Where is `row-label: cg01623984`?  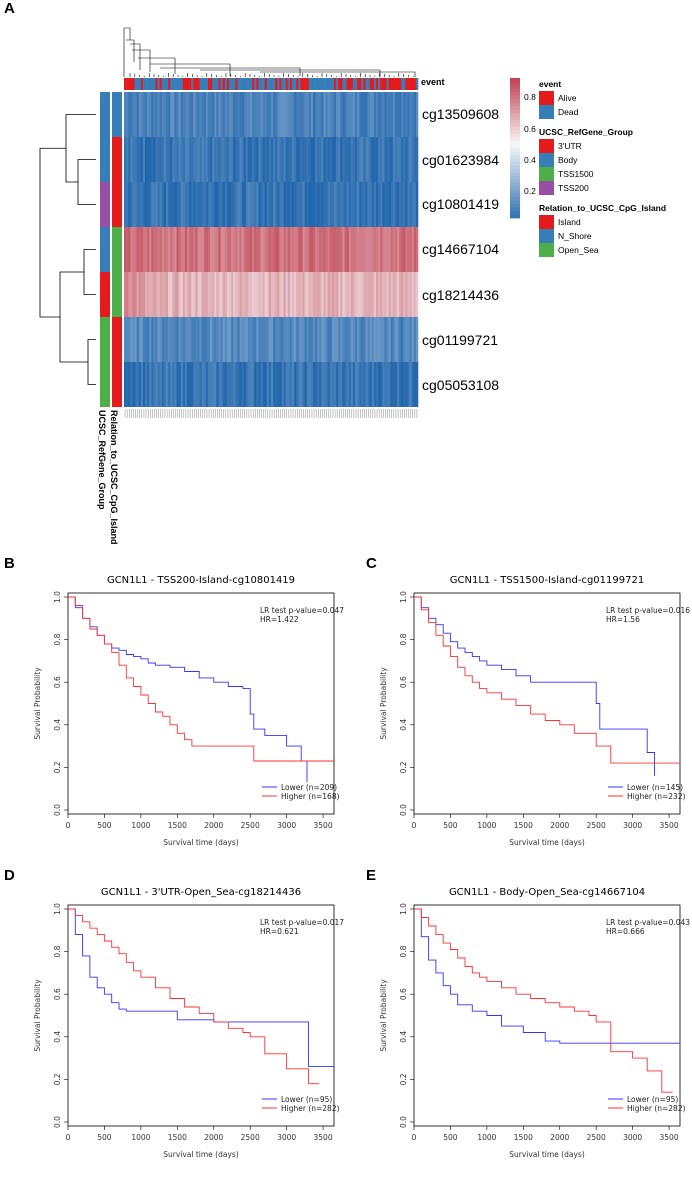
row-label: cg01623984 is located at coordinates (461, 160).